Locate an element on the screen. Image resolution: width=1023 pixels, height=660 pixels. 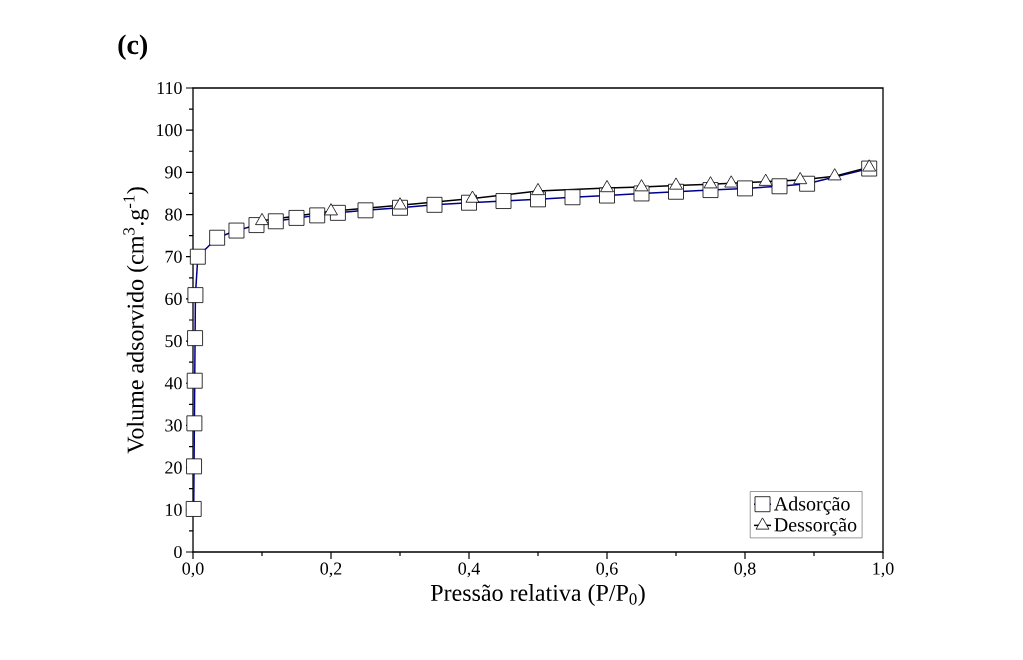
y-tick-label: 0 is located at coordinates (178, 552).